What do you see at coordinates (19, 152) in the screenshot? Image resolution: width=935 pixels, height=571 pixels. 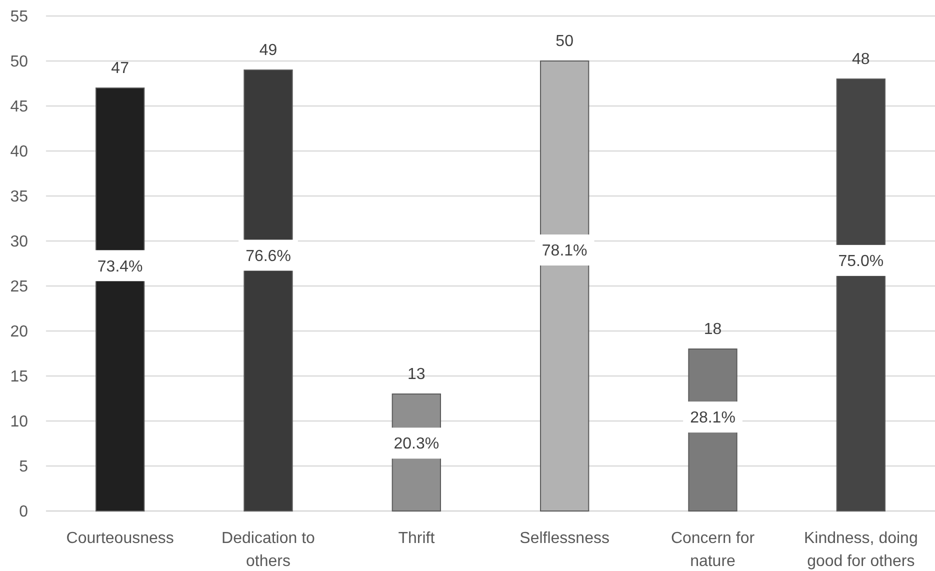 I see `y-tick-label: 40` at bounding box center [19, 152].